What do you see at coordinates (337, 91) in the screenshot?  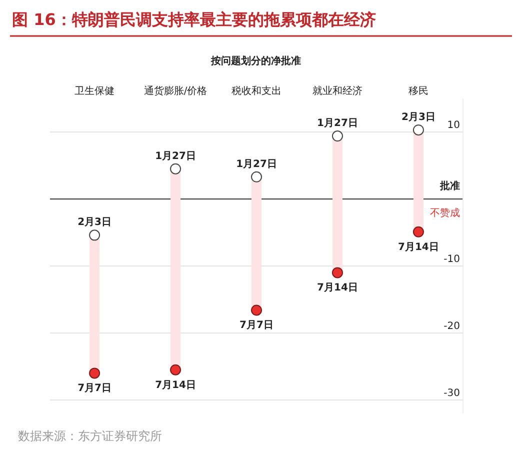 I see `x-tick-label: 就业和经济` at bounding box center [337, 91].